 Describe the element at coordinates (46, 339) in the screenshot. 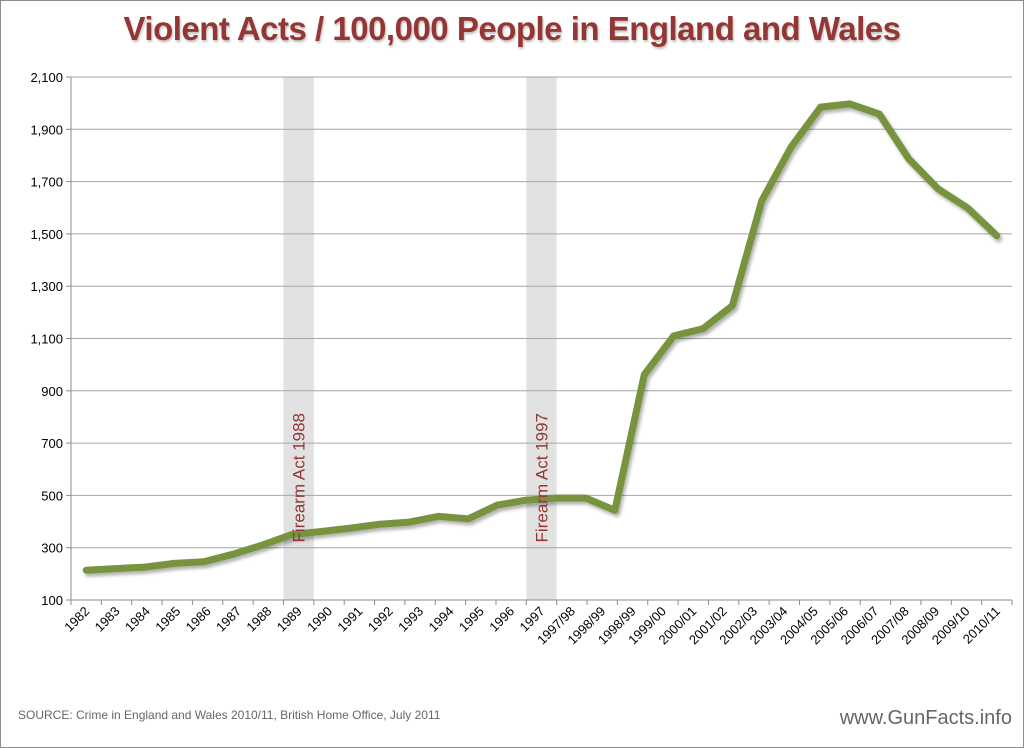

I see `y-tick-label: 1,100` at that location.